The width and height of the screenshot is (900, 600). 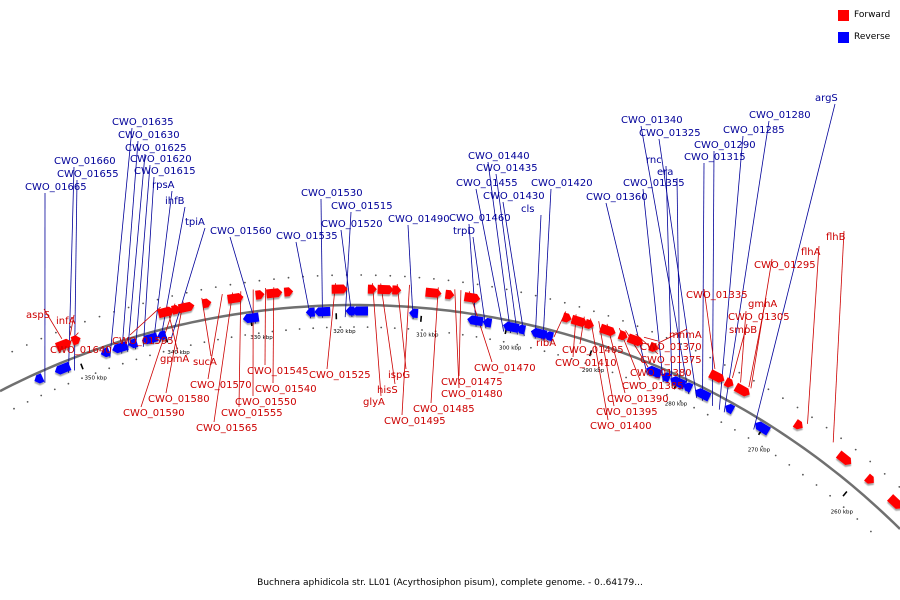 I want to click on reverse-swatch, so click(x=843, y=37).